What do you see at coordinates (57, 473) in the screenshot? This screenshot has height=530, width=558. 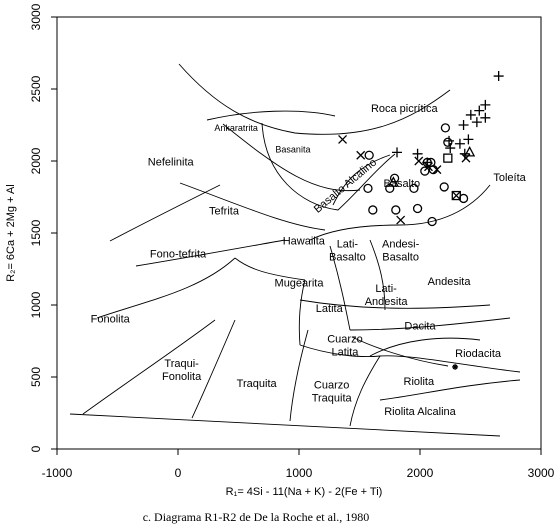 I see `x-tick-label: -1000` at bounding box center [57, 473].